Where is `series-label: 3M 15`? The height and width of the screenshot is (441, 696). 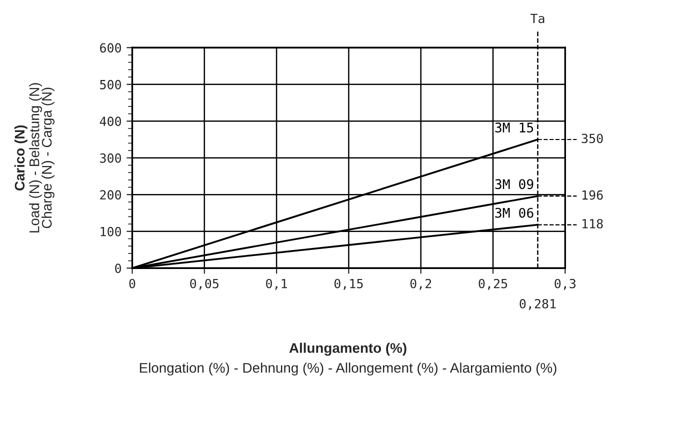 series-label: 3M 15 is located at coordinates (514, 127).